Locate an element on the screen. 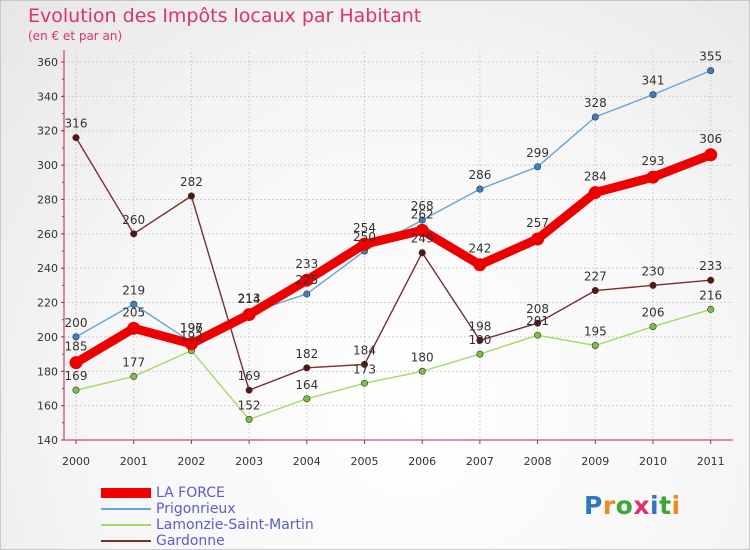 This screenshot has height=550, width=750. data-label: 213 is located at coordinates (249, 299).